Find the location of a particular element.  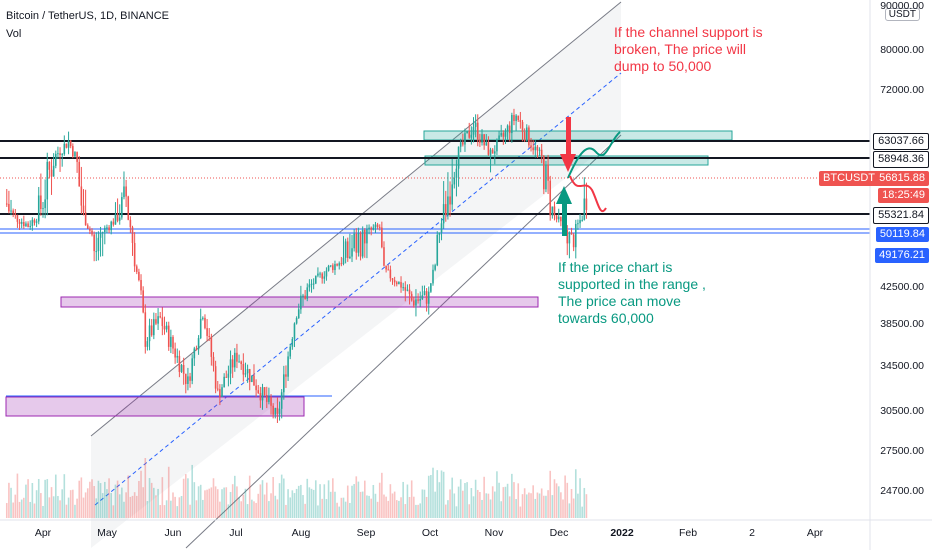

x-tick-label: Apr is located at coordinates (43, 533).